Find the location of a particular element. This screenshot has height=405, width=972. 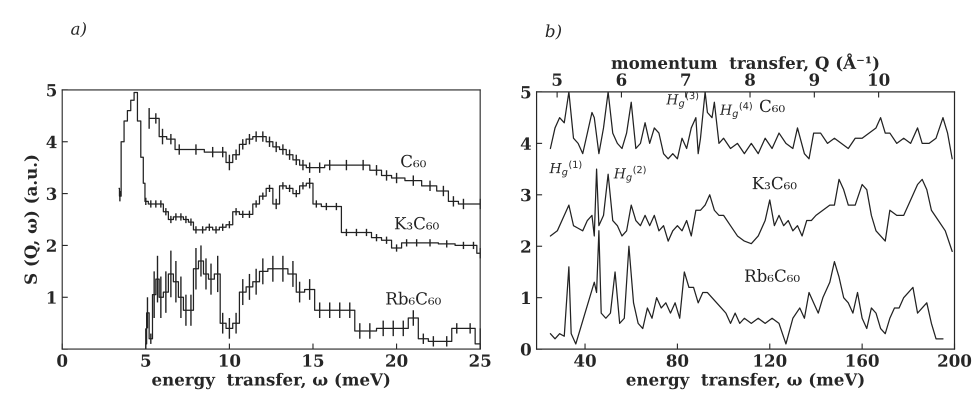

y-tick-label: 0 is located at coordinates (525, 349).